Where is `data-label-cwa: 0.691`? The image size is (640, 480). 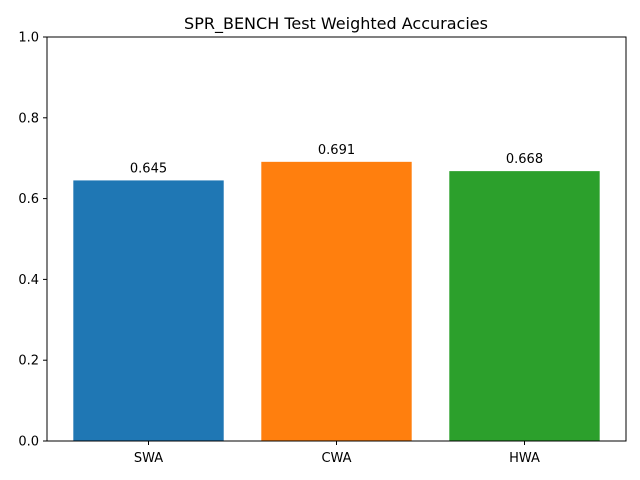
data-label-cwa: 0.691 is located at coordinates (336, 150).